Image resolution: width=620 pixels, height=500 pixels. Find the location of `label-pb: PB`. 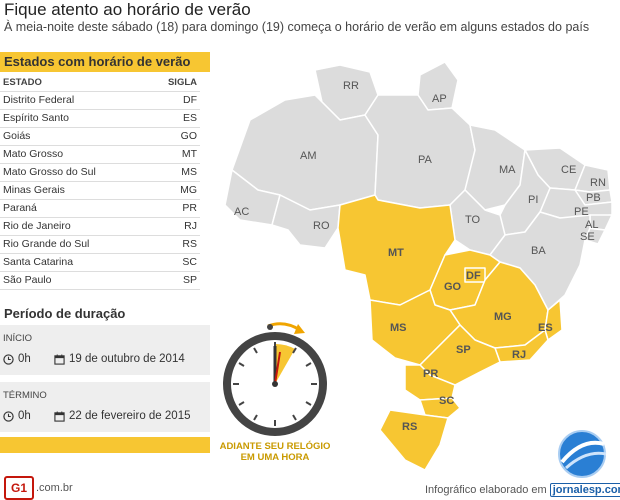

label-pb: PB is located at coordinates (593, 198).